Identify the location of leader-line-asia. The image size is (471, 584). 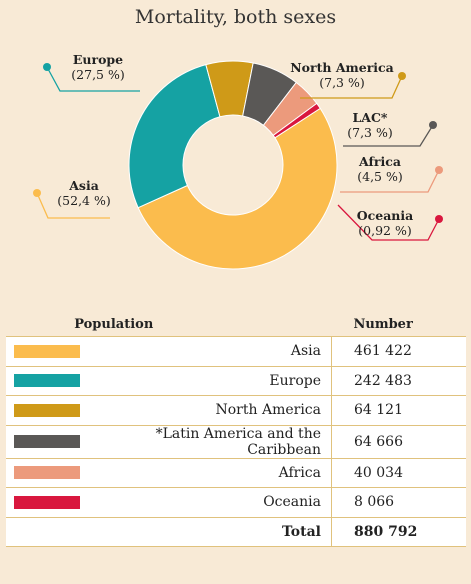
(73, 205).